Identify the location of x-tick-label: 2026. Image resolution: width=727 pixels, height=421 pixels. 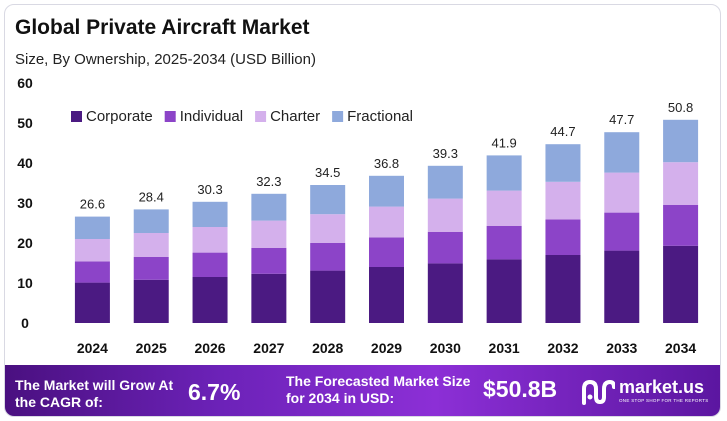
(209, 348).